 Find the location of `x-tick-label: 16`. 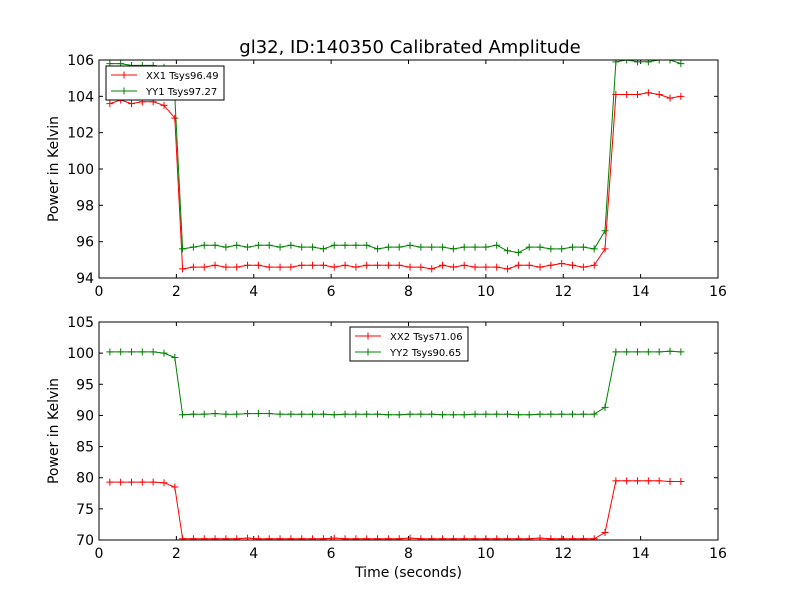

x-tick-label: 16 is located at coordinates (718, 554).